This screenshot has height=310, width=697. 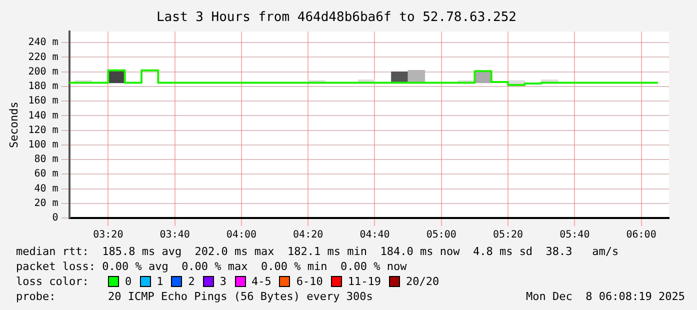 What do you see at coordinates (43, 144) in the screenshot?
I see `y-tick-label: 100 m` at bounding box center [43, 144].